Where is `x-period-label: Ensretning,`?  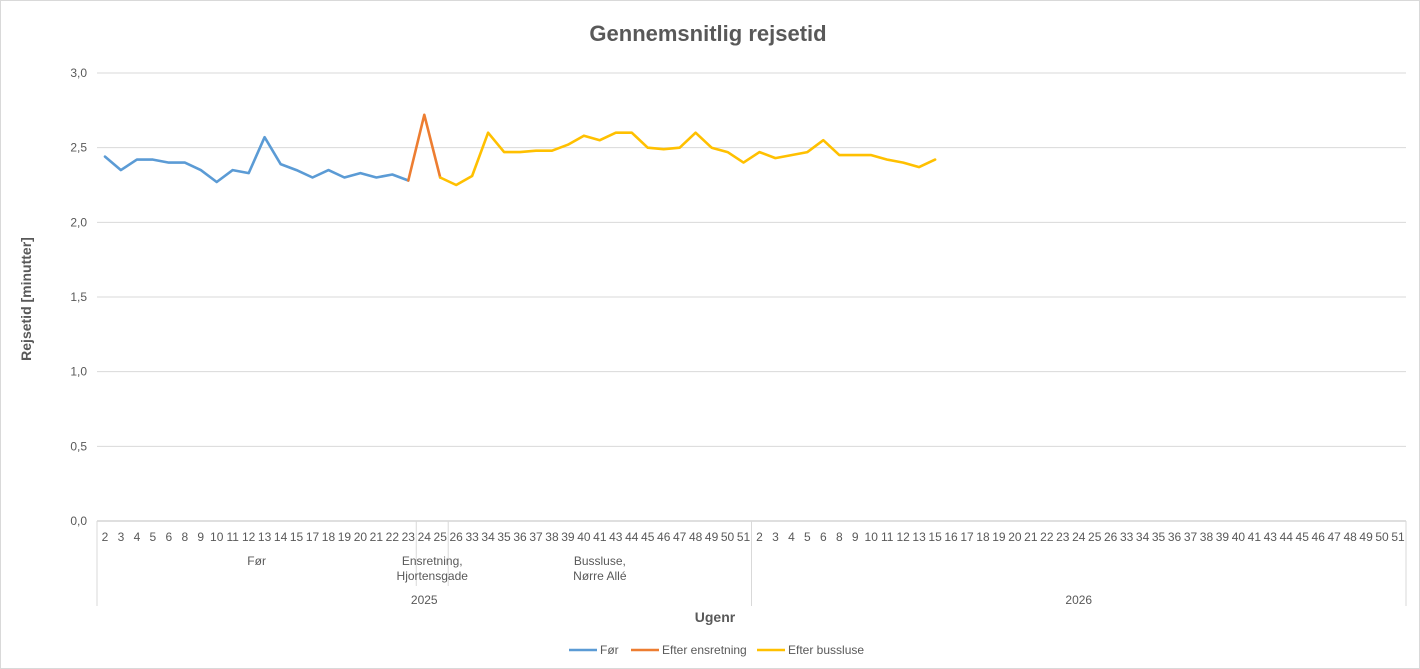 x-period-label: Ensretning, is located at coordinates (432, 561).